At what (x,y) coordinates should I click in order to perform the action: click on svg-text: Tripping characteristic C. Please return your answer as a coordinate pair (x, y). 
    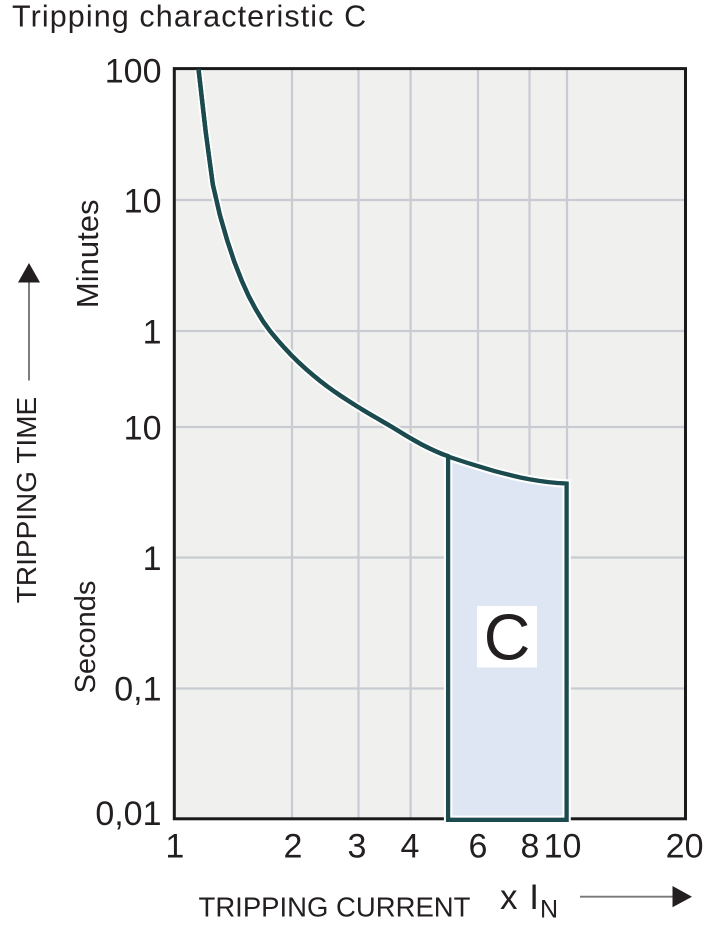
    Looking at the image, I should click on (189, 17).